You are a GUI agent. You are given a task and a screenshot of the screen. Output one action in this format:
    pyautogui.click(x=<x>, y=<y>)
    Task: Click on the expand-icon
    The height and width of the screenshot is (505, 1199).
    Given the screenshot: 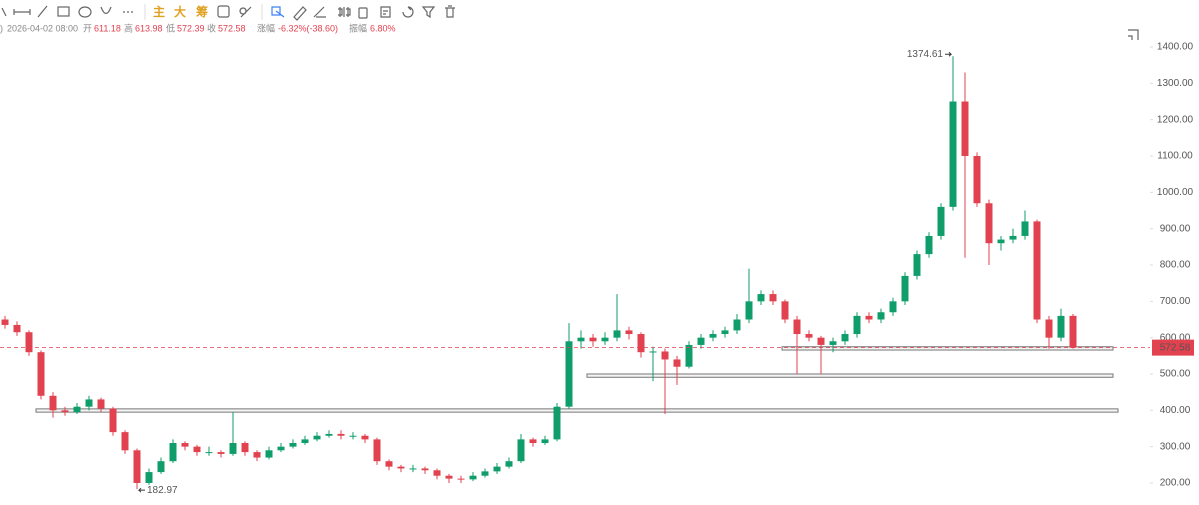 What is the action you would take?
    pyautogui.click(x=1133, y=34)
    